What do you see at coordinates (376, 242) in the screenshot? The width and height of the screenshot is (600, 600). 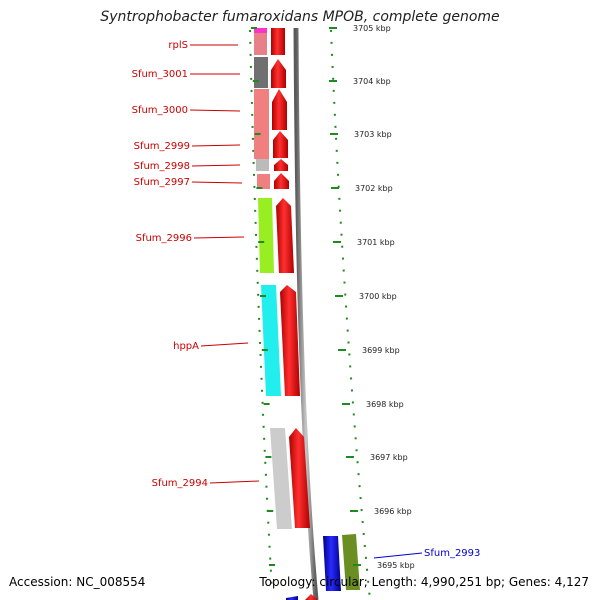 I see `scale-label: 3701 kbp` at bounding box center [376, 242].